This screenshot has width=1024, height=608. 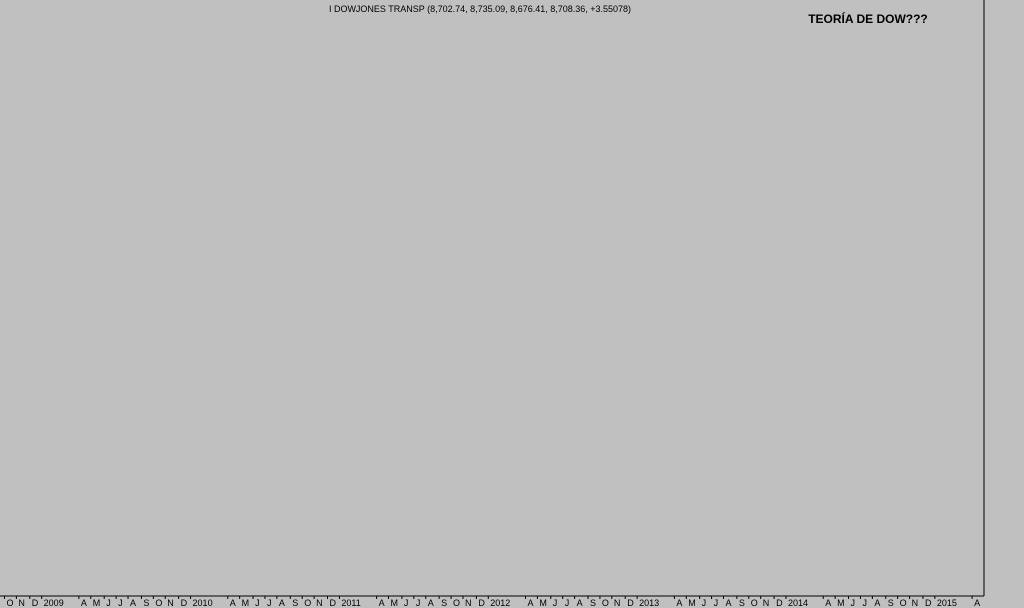 I want to click on x-tick-label: 2012, so click(x=500, y=603).